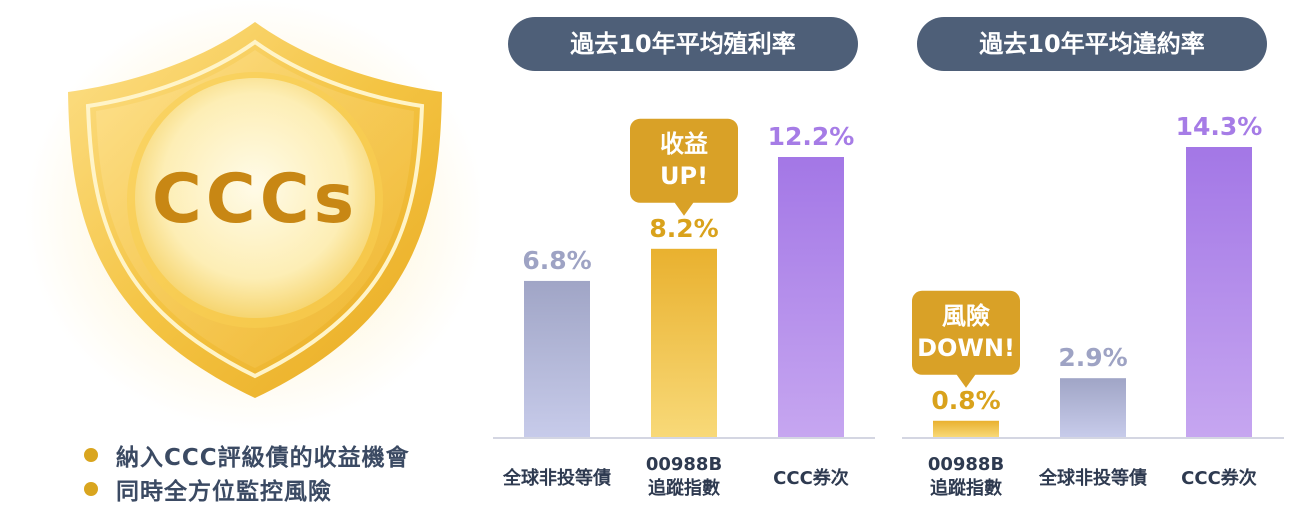  I want to click on bullet-item: 同時全方位監控風險, so click(247, 489).